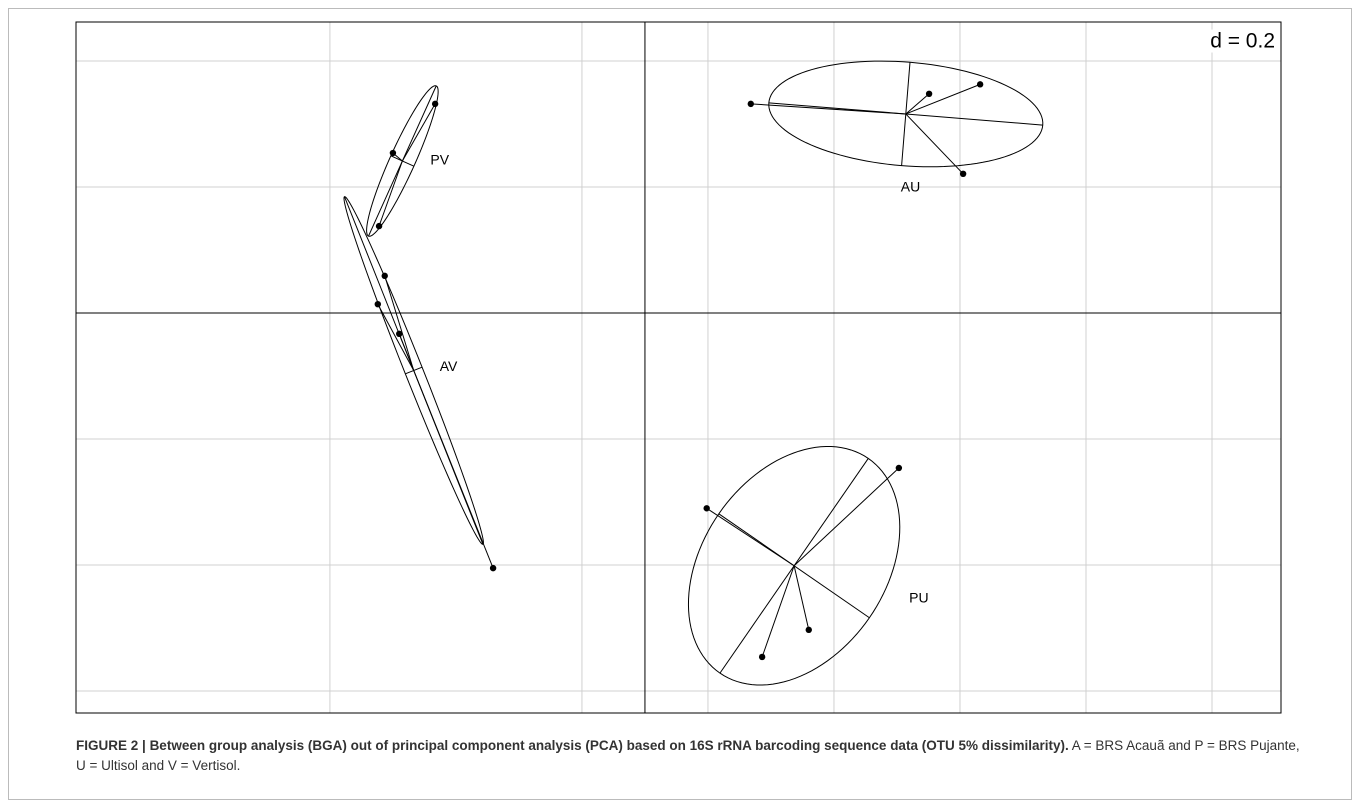  Describe the element at coordinates (111, 745) in the screenshot. I see `caption-label: FIGURE 2 |` at that location.